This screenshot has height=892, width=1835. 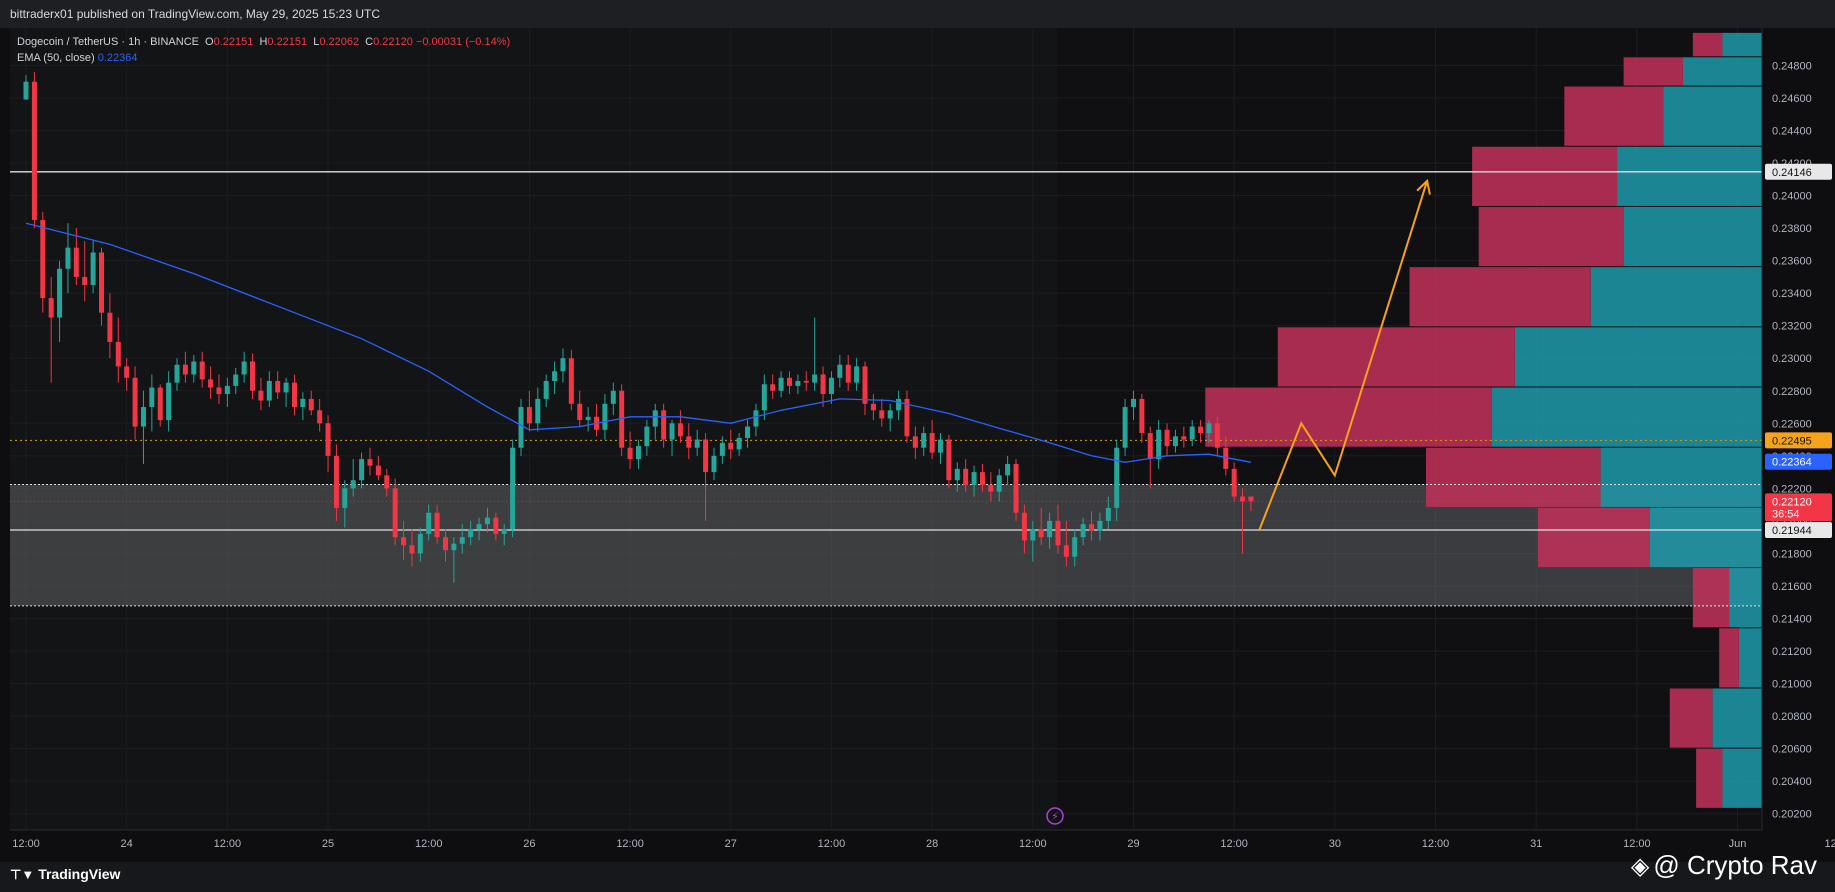 I want to click on price-tick-label: 0.24000, so click(x=1792, y=197).